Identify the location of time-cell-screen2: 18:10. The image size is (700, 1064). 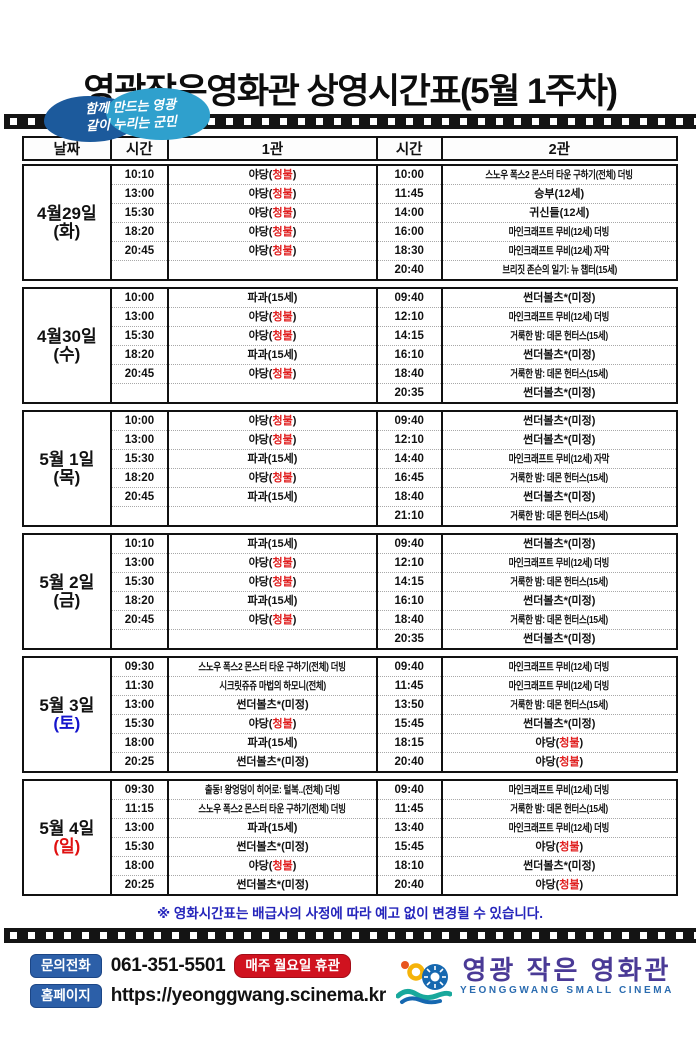
(408, 866).